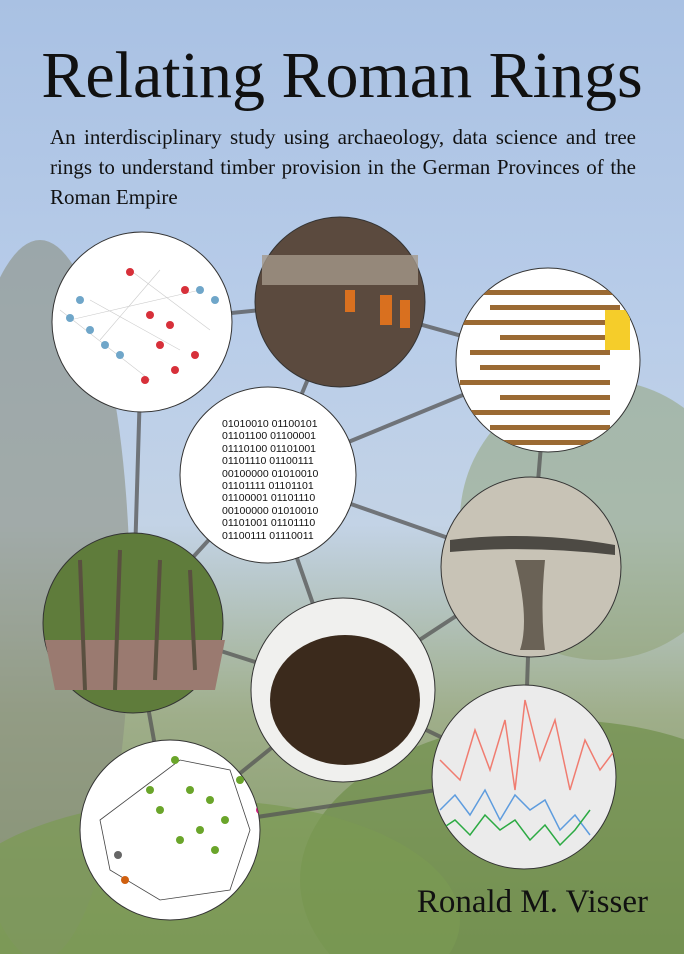 The width and height of the screenshot is (684, 954). Describe the element at coordinates (342, 75) in the screenshot. I see `title: Relating Roman Rings` at that location.